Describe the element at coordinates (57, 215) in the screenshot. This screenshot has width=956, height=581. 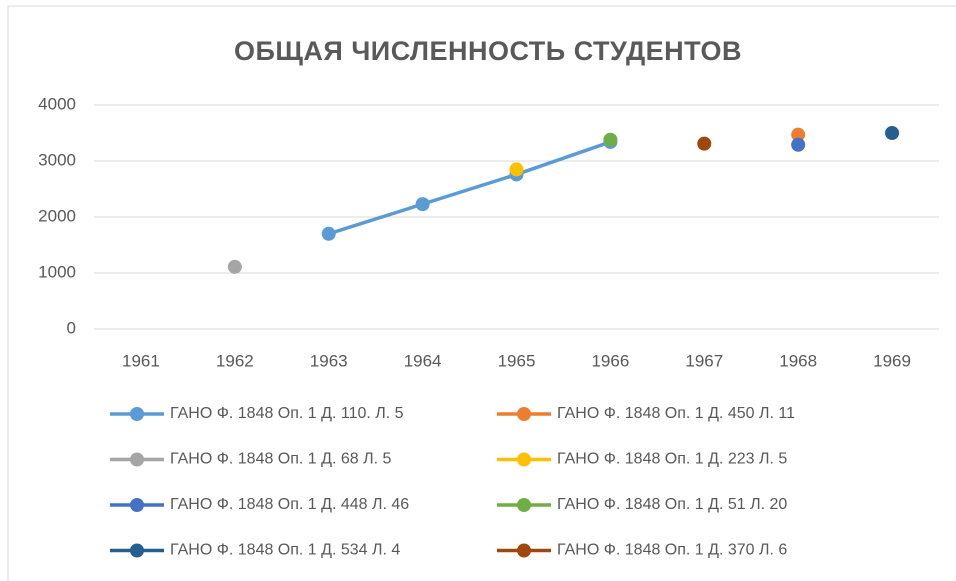
I see `y-tick-label: 2000` at that location.